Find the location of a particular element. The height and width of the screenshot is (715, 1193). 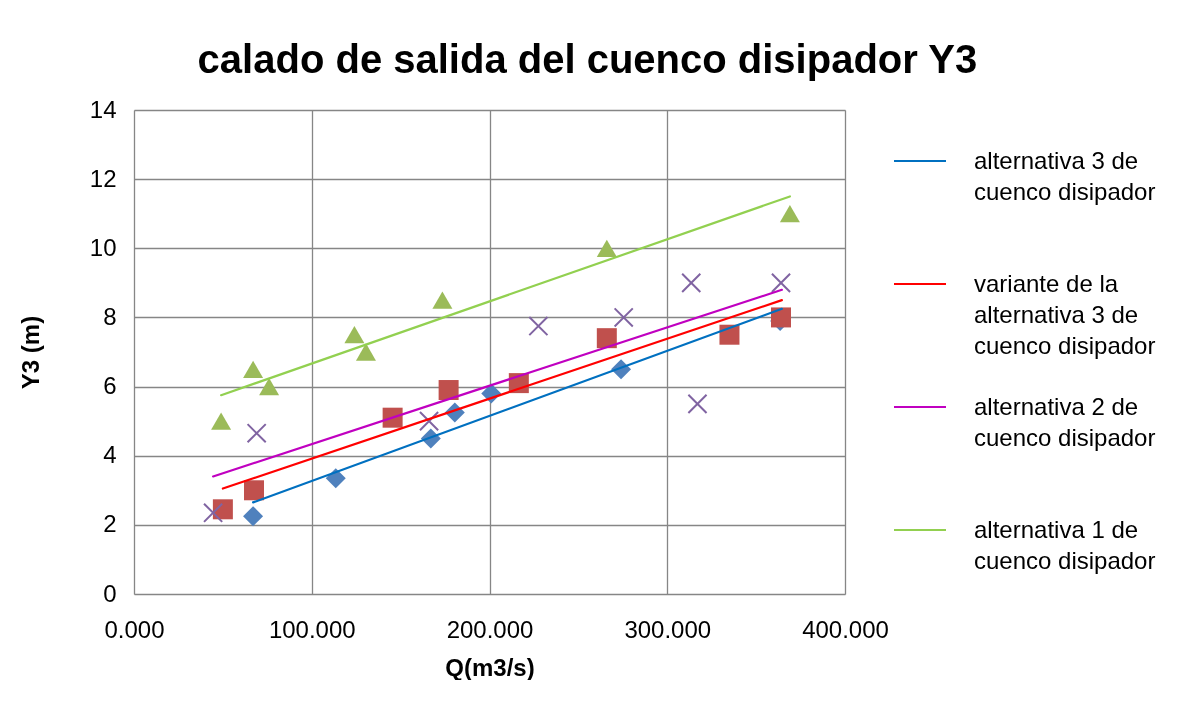

y-tick-label: 2 is located at coordinates (110, 524).